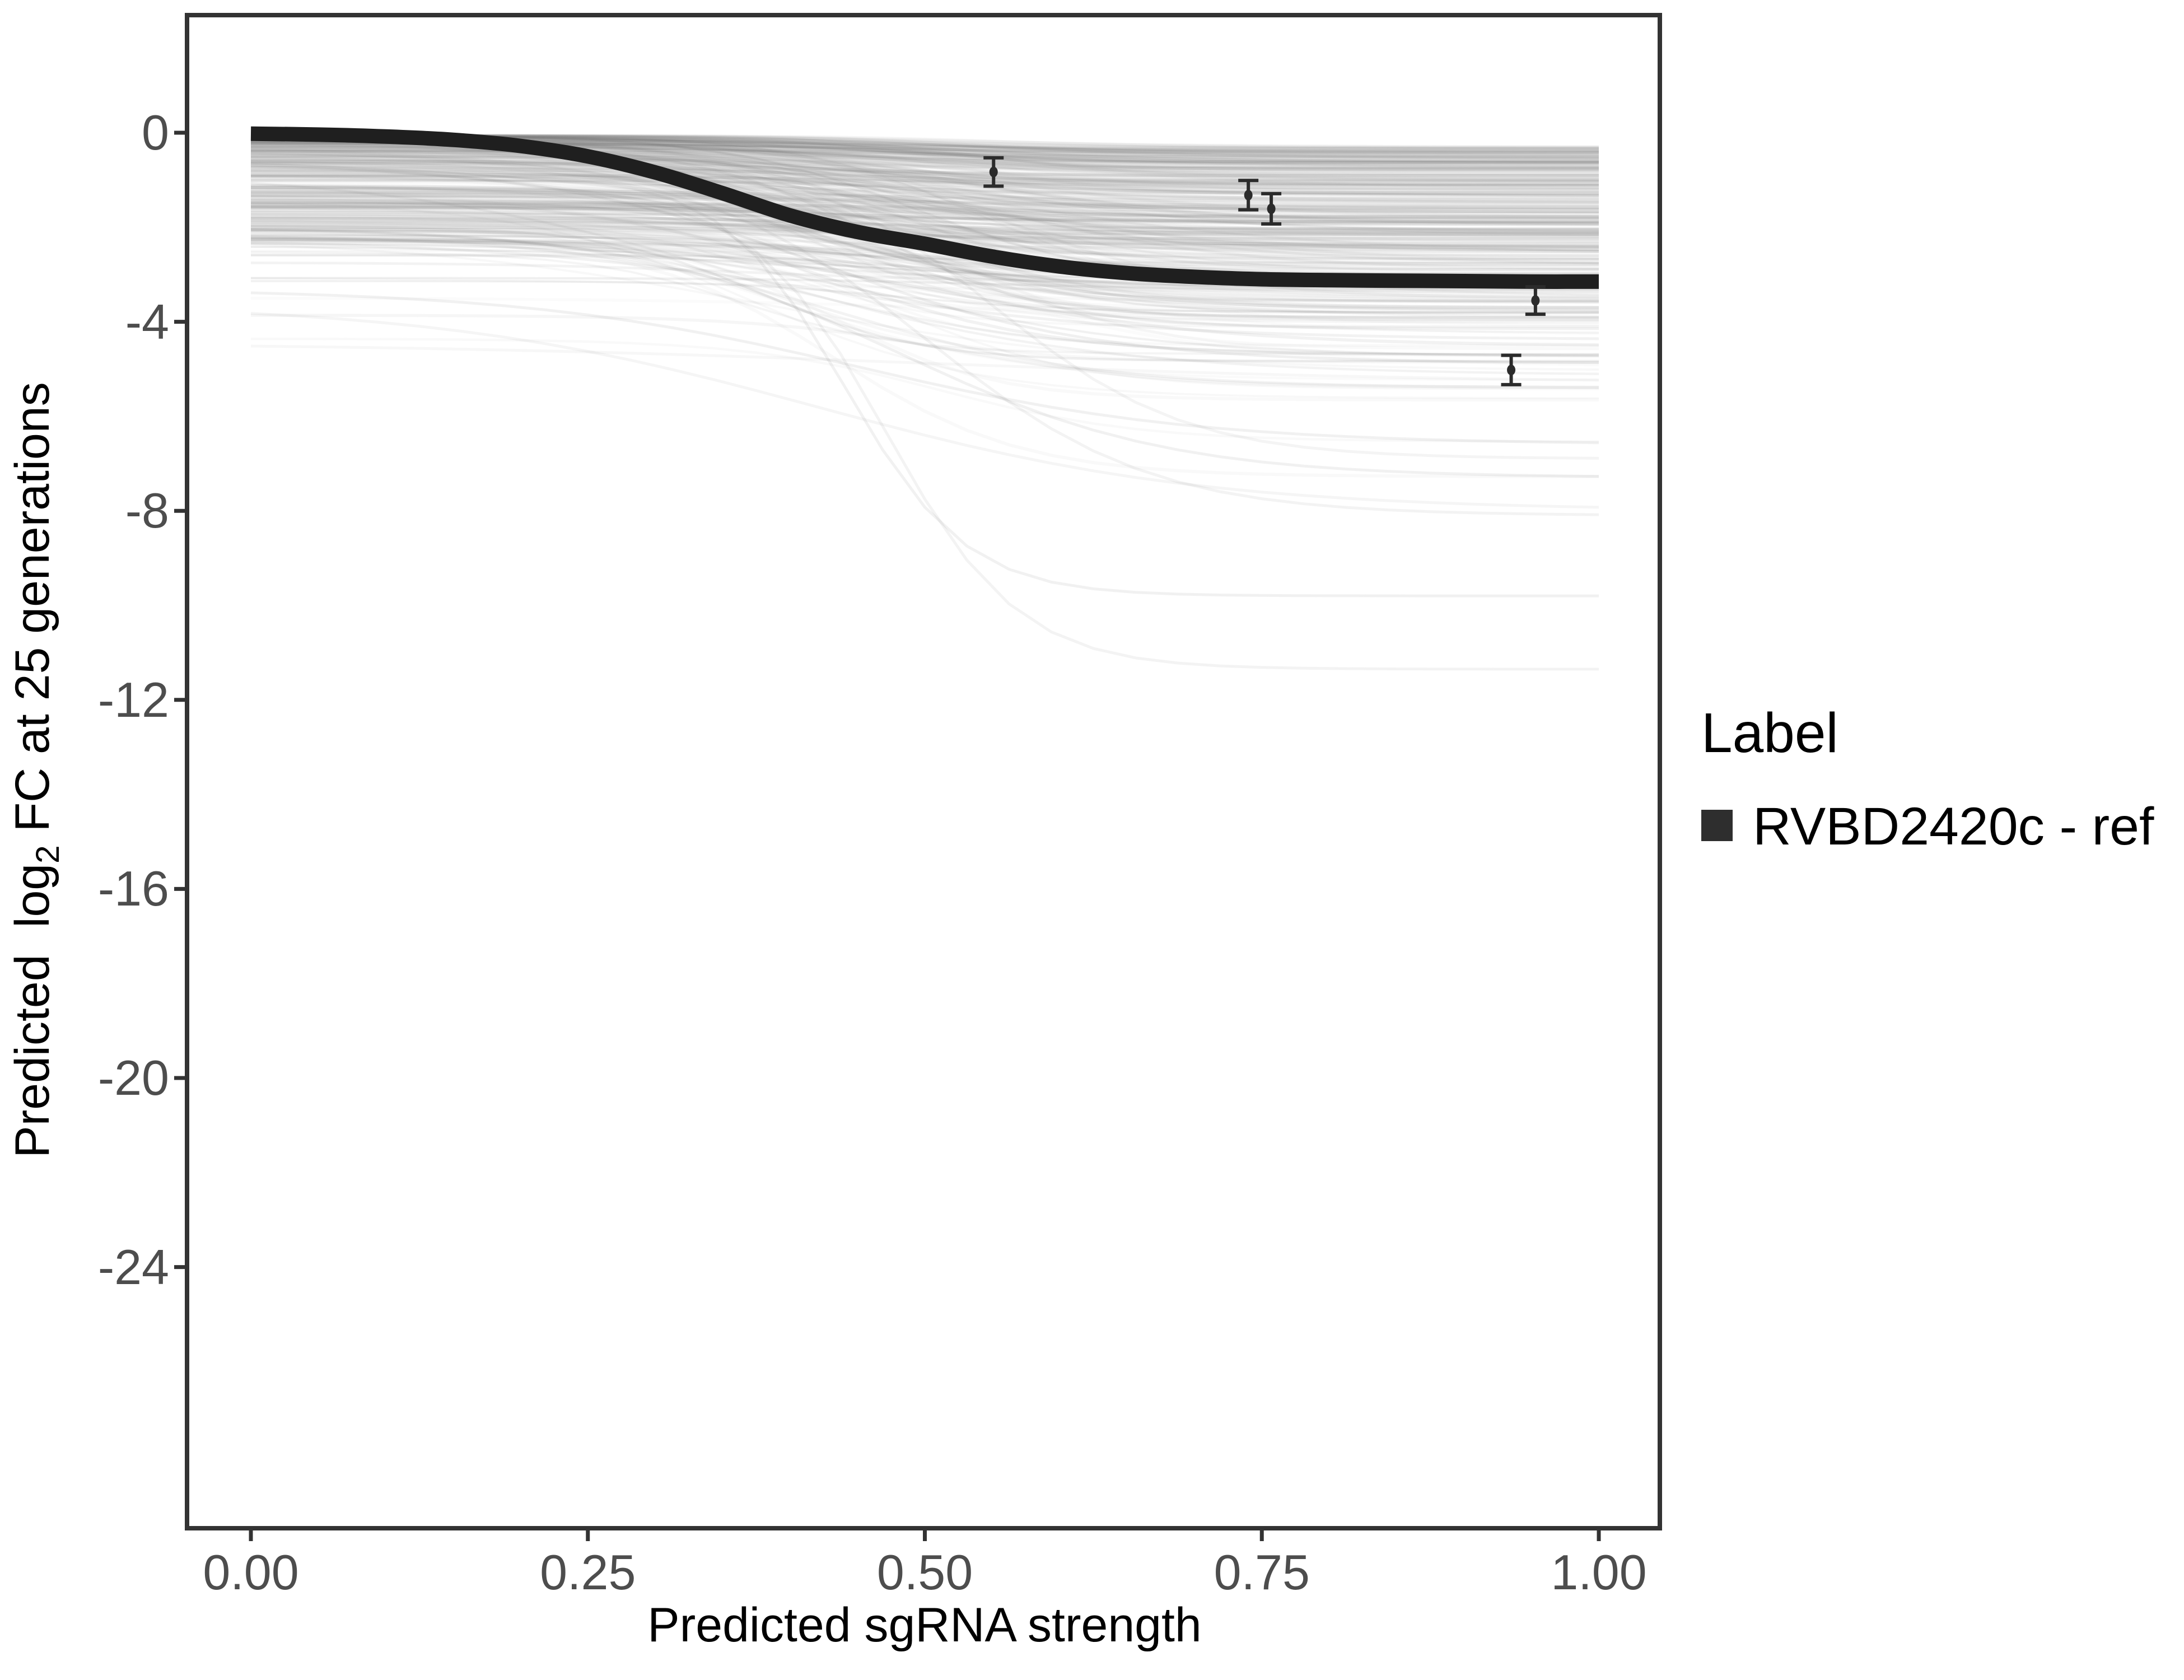 The height and width of the screenshot is (1680, 2184). Describe the element at coordinates (147, 321) in the screenshot. I see `y-tick-label: -4` at that location.